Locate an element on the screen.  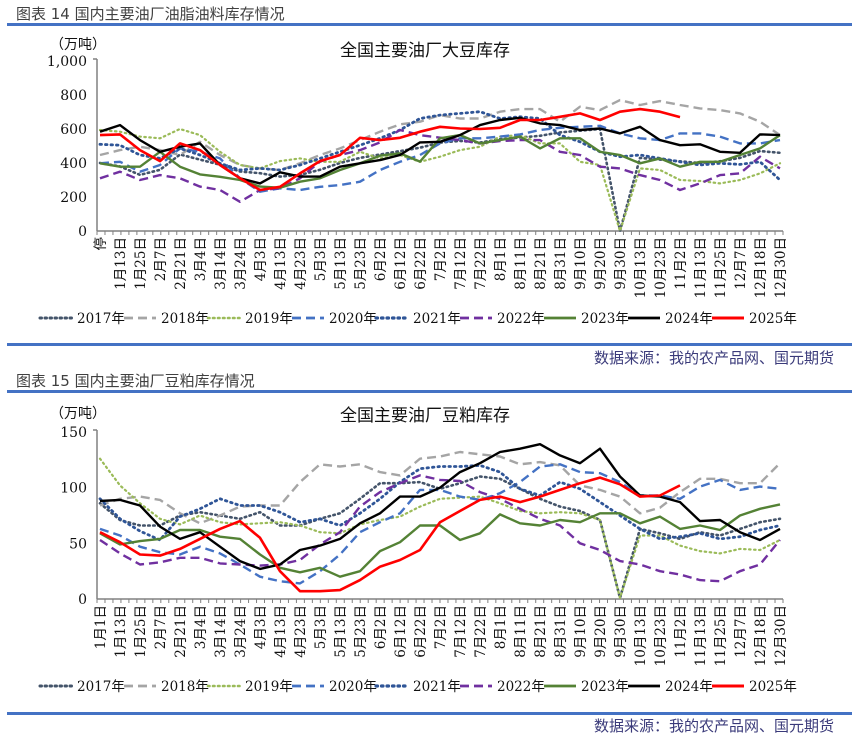
y-tick-label: 400 is located at coordinates (73, 164).